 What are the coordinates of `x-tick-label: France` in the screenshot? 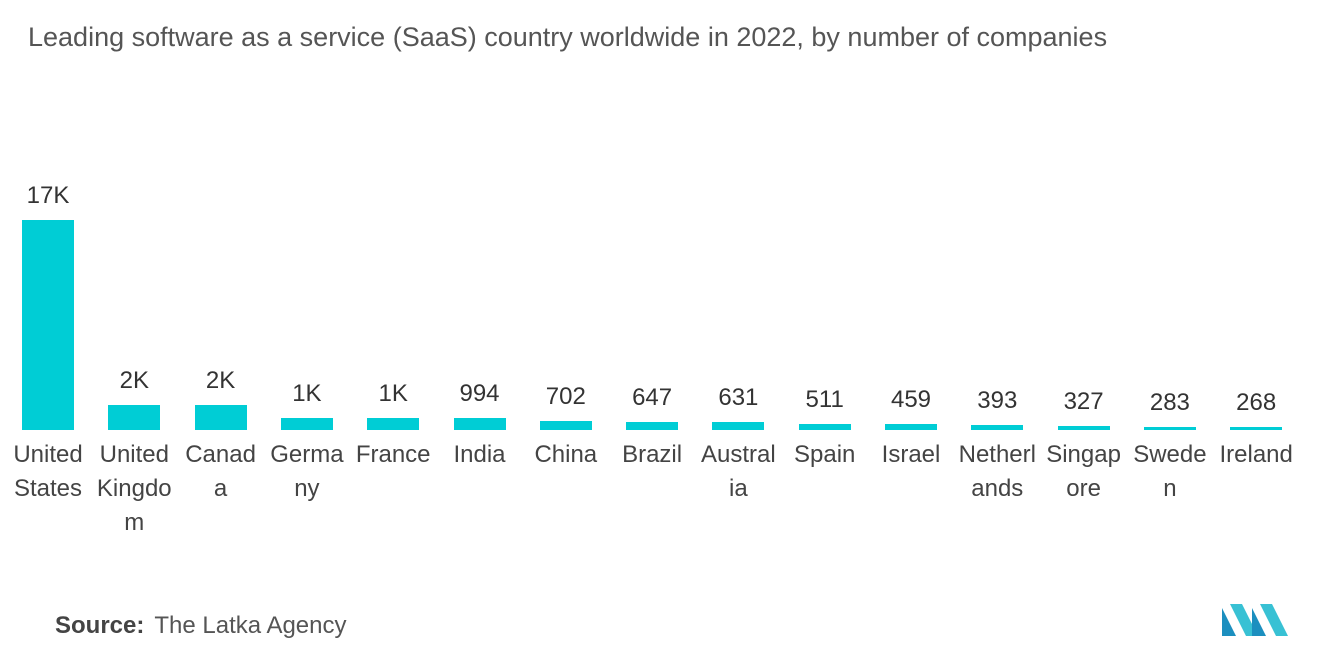 It's located at (393, 454).